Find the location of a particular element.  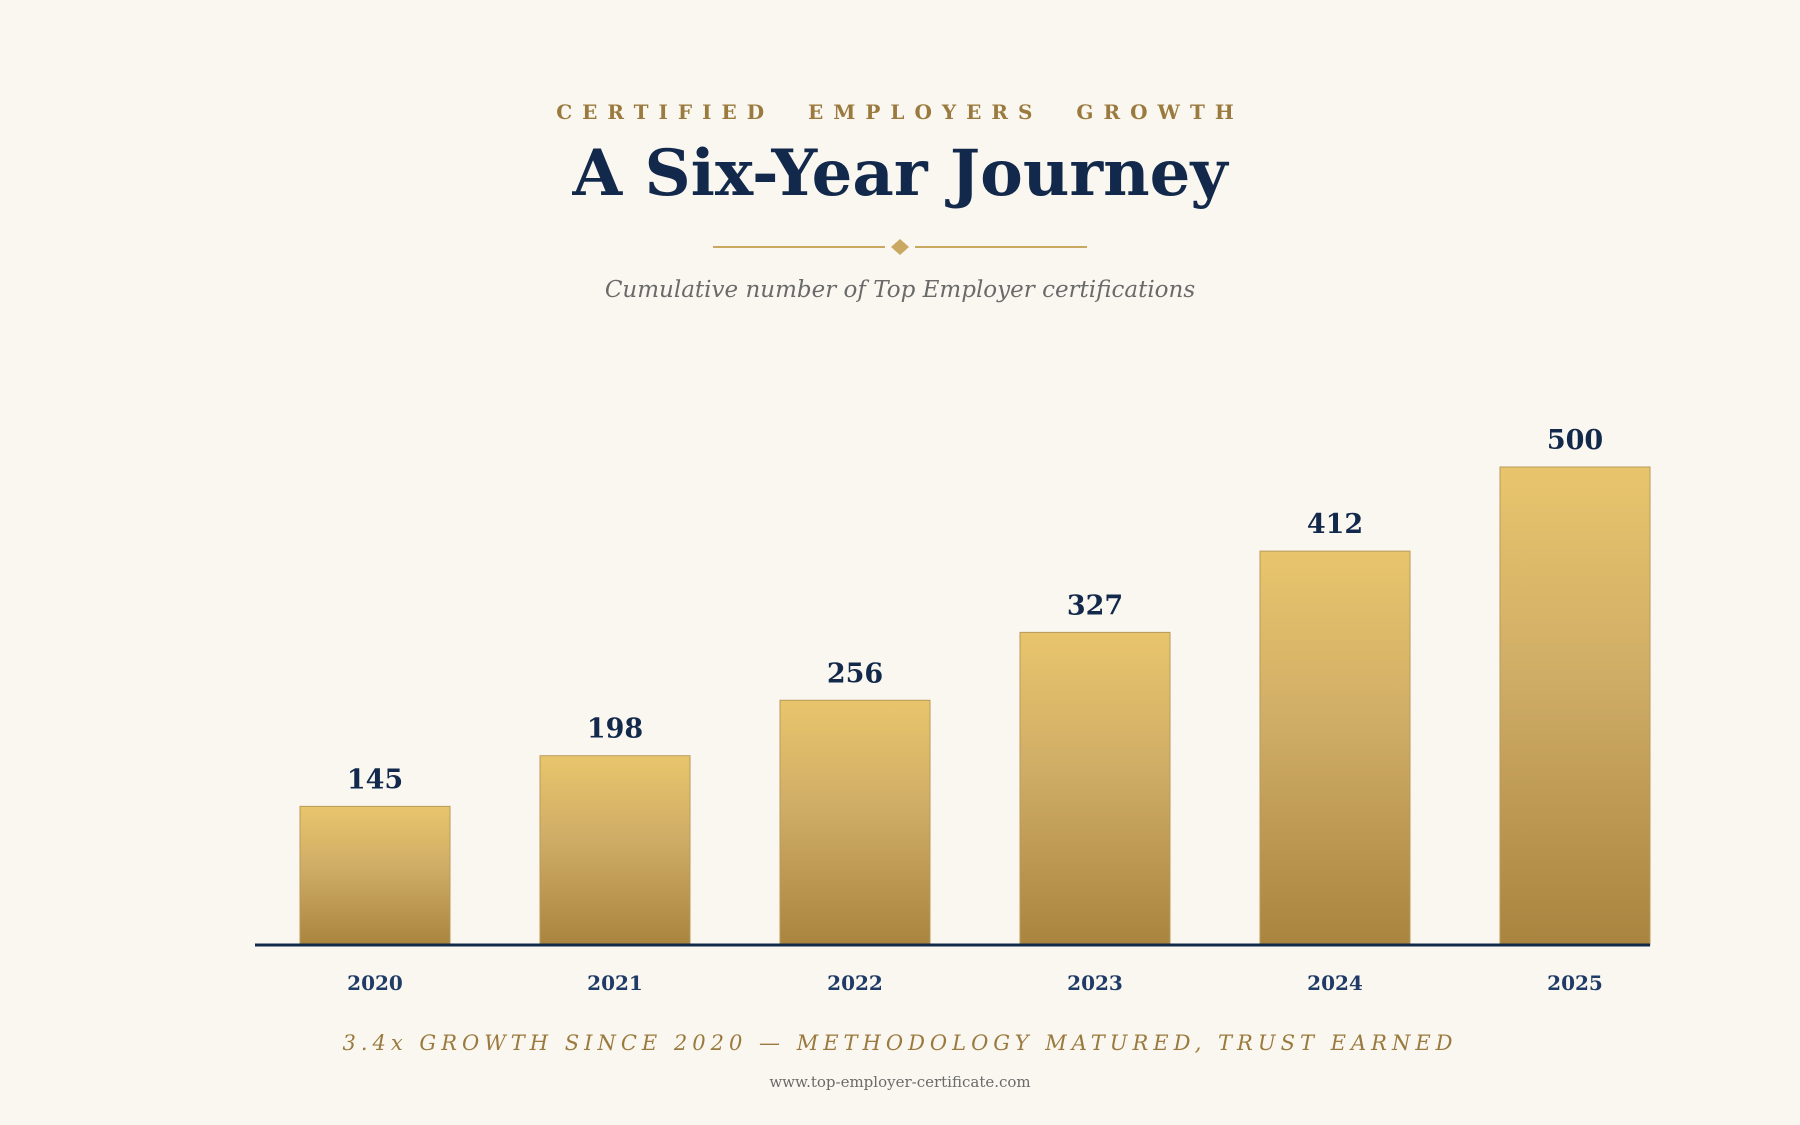

bar-2024 is located at coordinates (1335, 748).